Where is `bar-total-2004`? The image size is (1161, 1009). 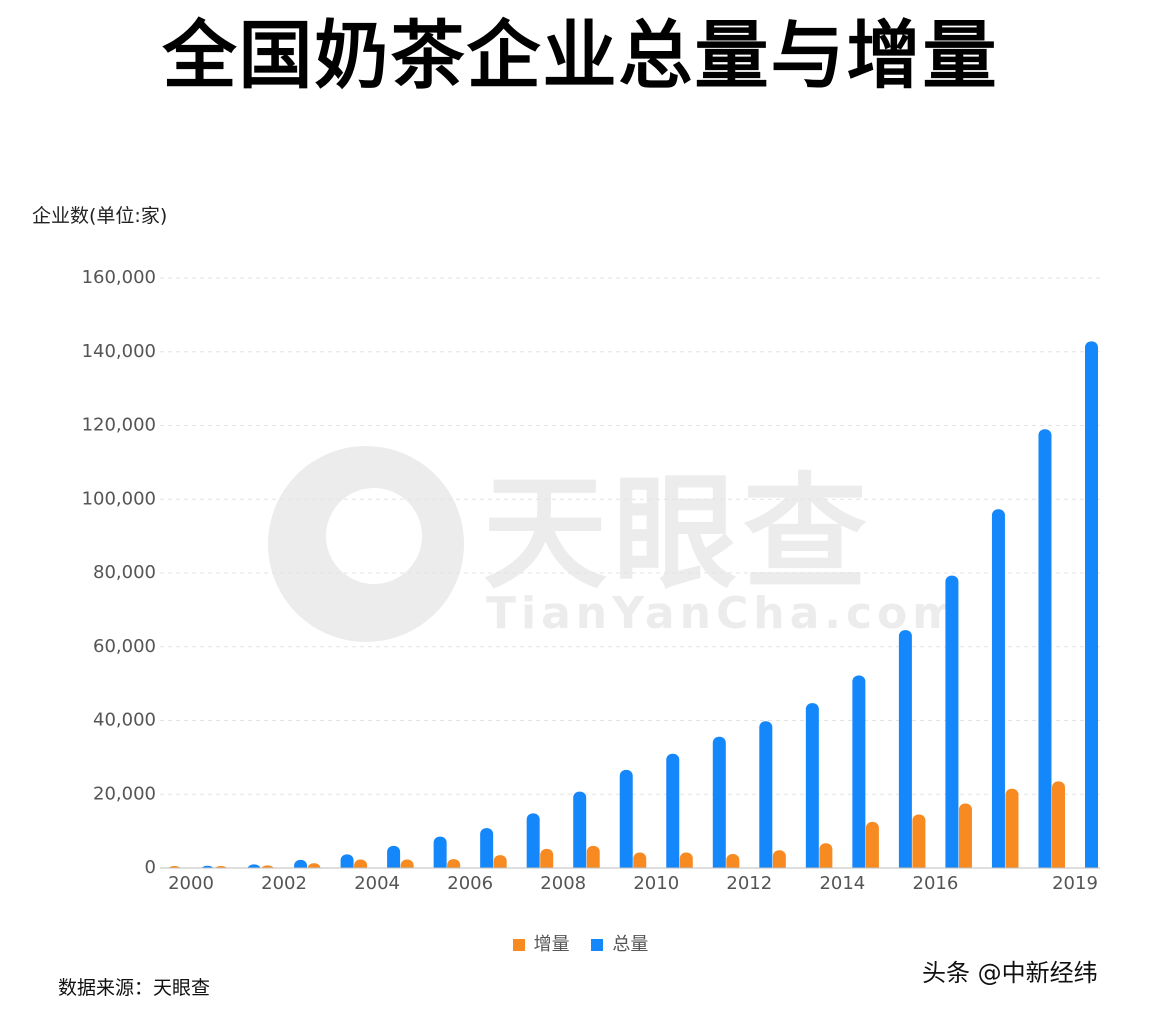 bar-total-2004 is located at coordinates (394, 856).